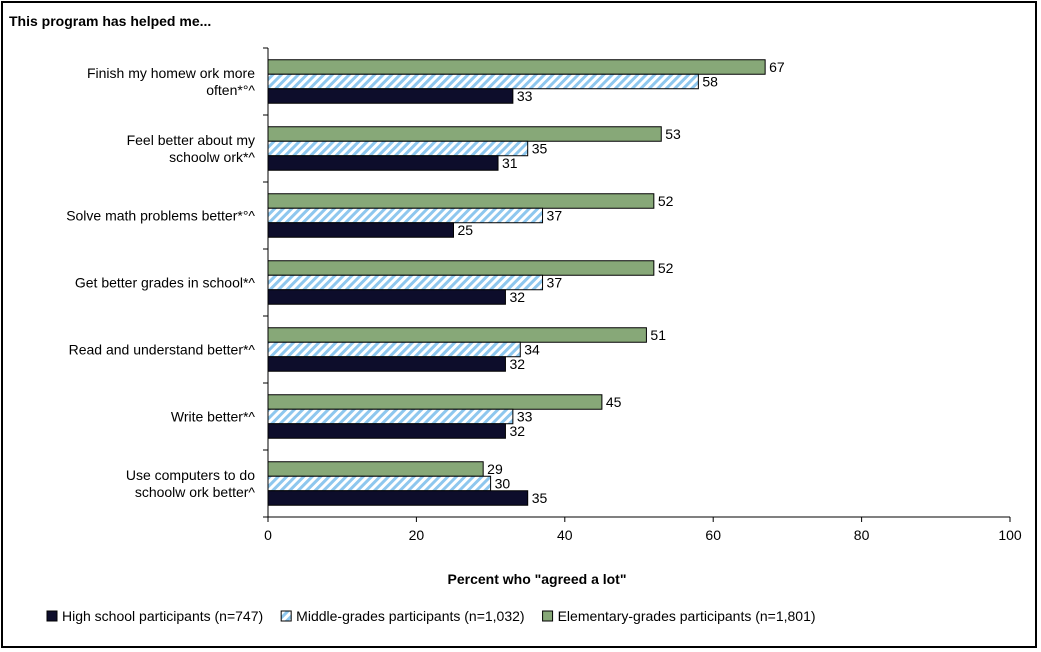  Describe the element at coordinates (212, 157) in the screenshot. I see `category-label-line: schoolw ork*^` at that location.